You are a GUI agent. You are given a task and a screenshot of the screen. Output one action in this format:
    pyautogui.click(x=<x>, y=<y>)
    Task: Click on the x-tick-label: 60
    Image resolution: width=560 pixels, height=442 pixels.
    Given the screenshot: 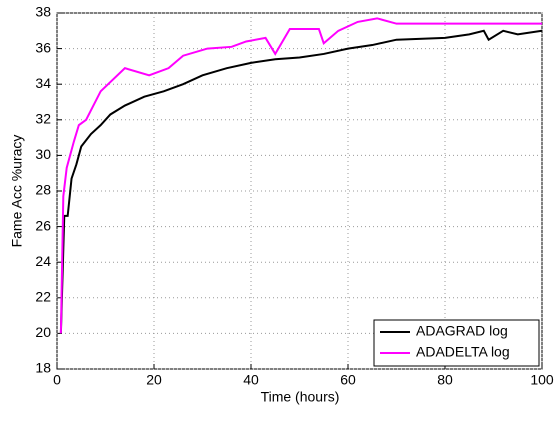 What is the action you would take?
    pyautogui.click(x=348, y=380)
    